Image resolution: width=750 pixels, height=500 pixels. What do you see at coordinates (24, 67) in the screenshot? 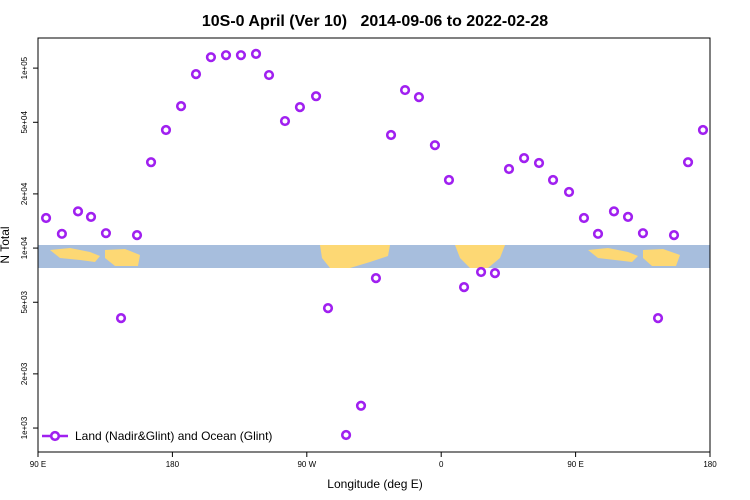
I see `y-tick-label: 1e+05` at bounding box center [24, 67].